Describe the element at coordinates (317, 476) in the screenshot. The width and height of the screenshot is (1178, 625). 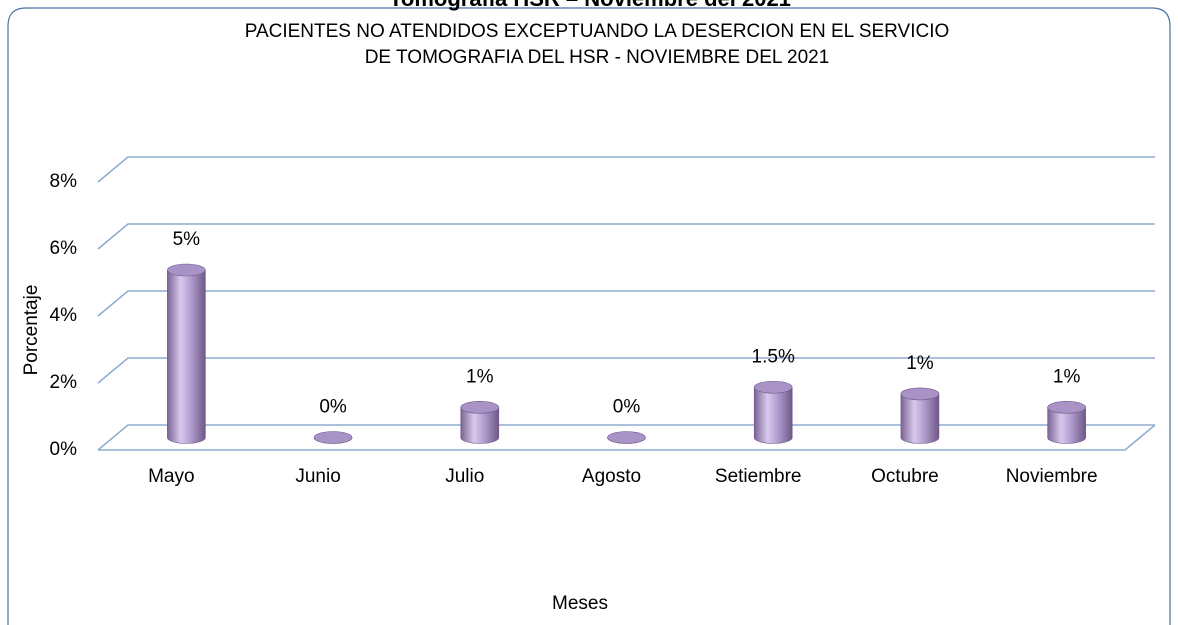
I see `x-tick-label: Junio` at that location.